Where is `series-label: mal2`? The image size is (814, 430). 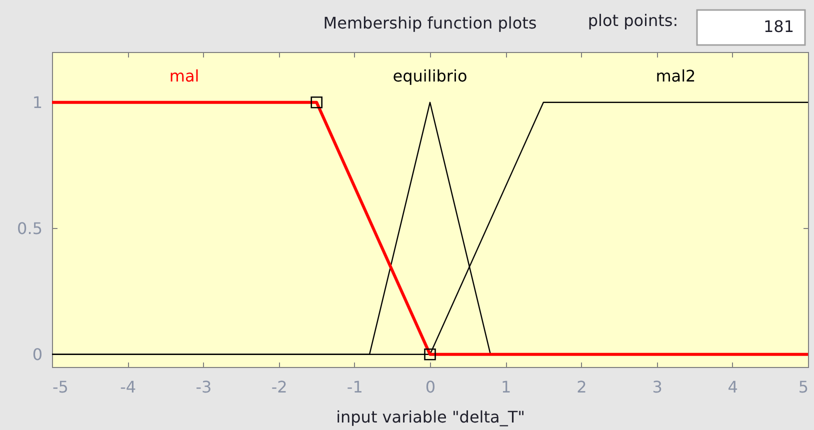
series-label: mal2 is located at coordinates (676, 76).